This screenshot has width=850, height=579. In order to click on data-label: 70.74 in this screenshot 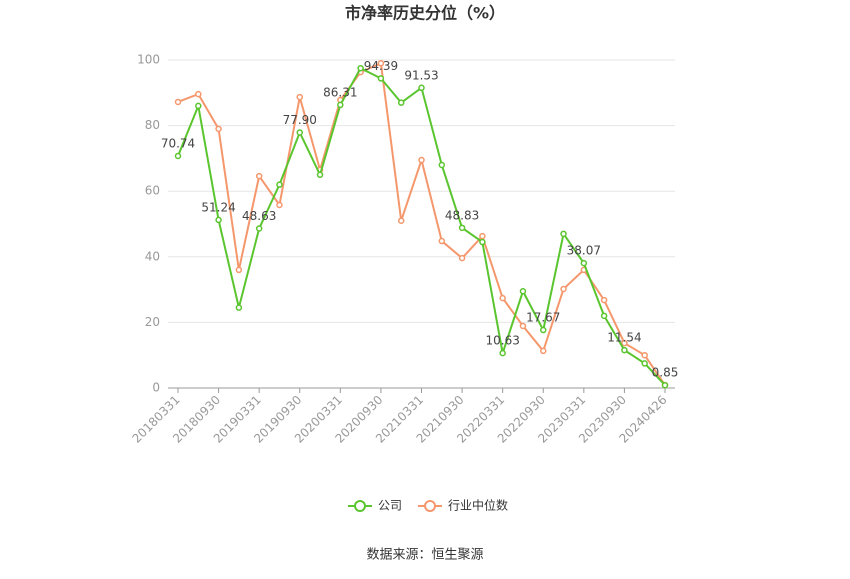, I will do `click(178, 143)`.